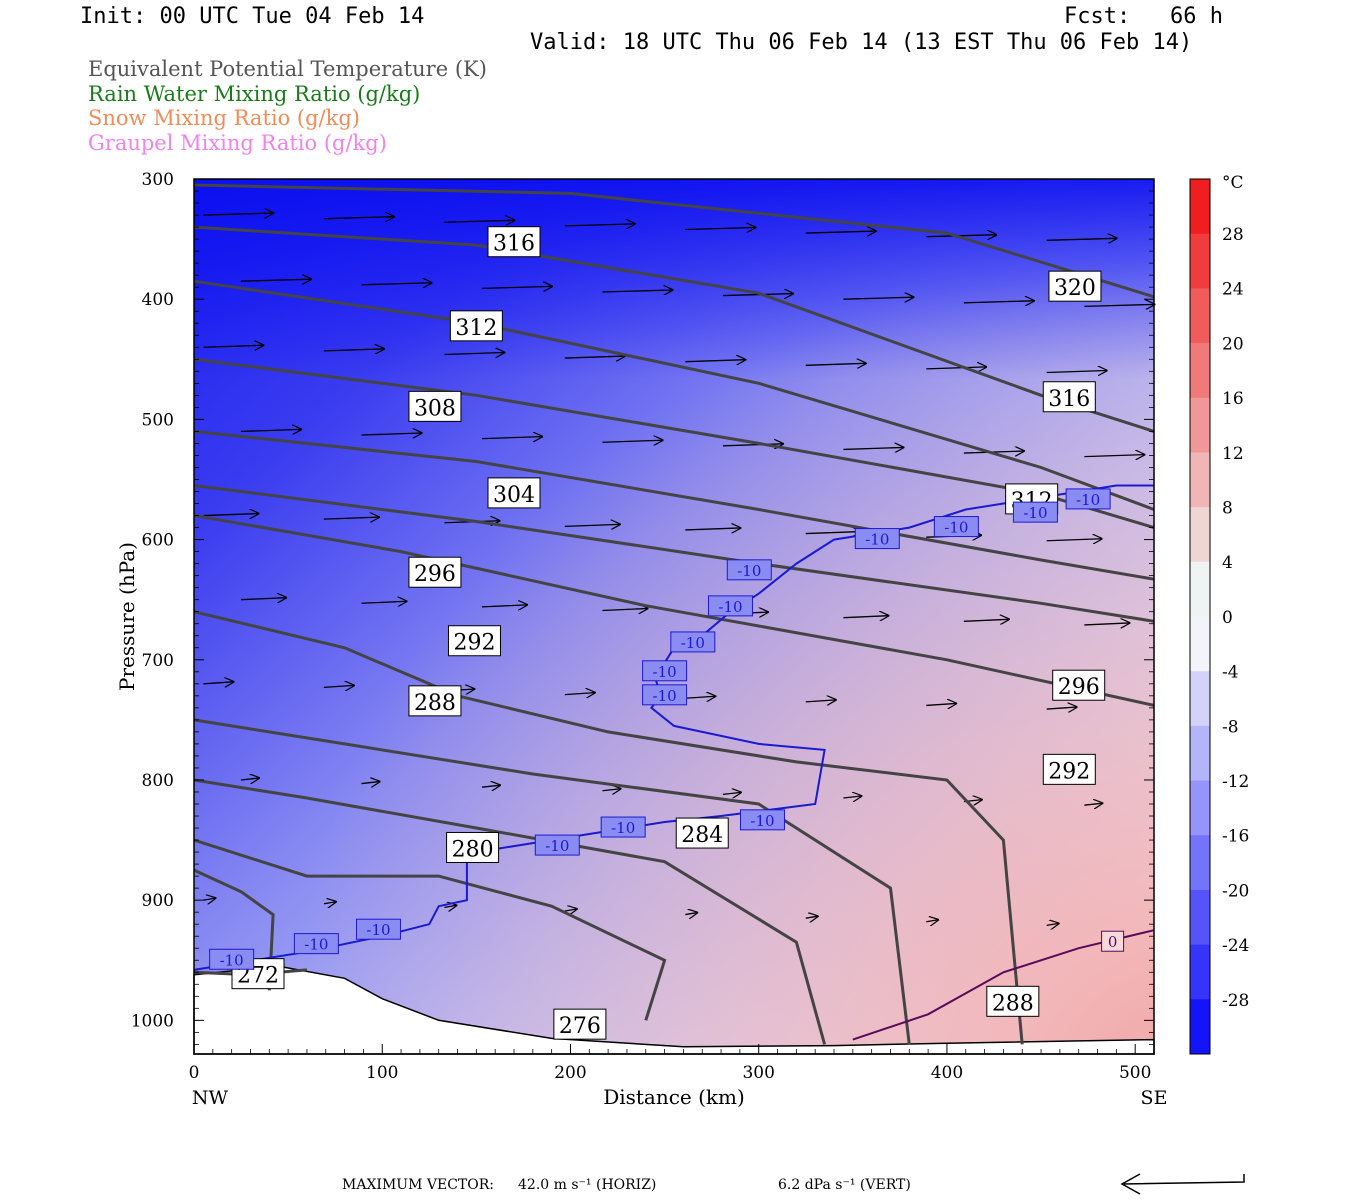 This screenshot has width=1350, height=1200. I want to click on colorbar-unit: °C, so click(1233, 183).